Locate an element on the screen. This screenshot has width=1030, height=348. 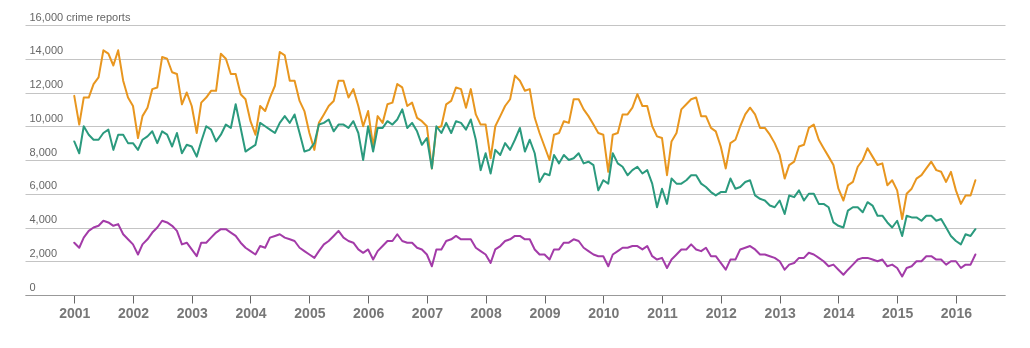
x-tick-label: 2002 is located at coordinates (133, 312).